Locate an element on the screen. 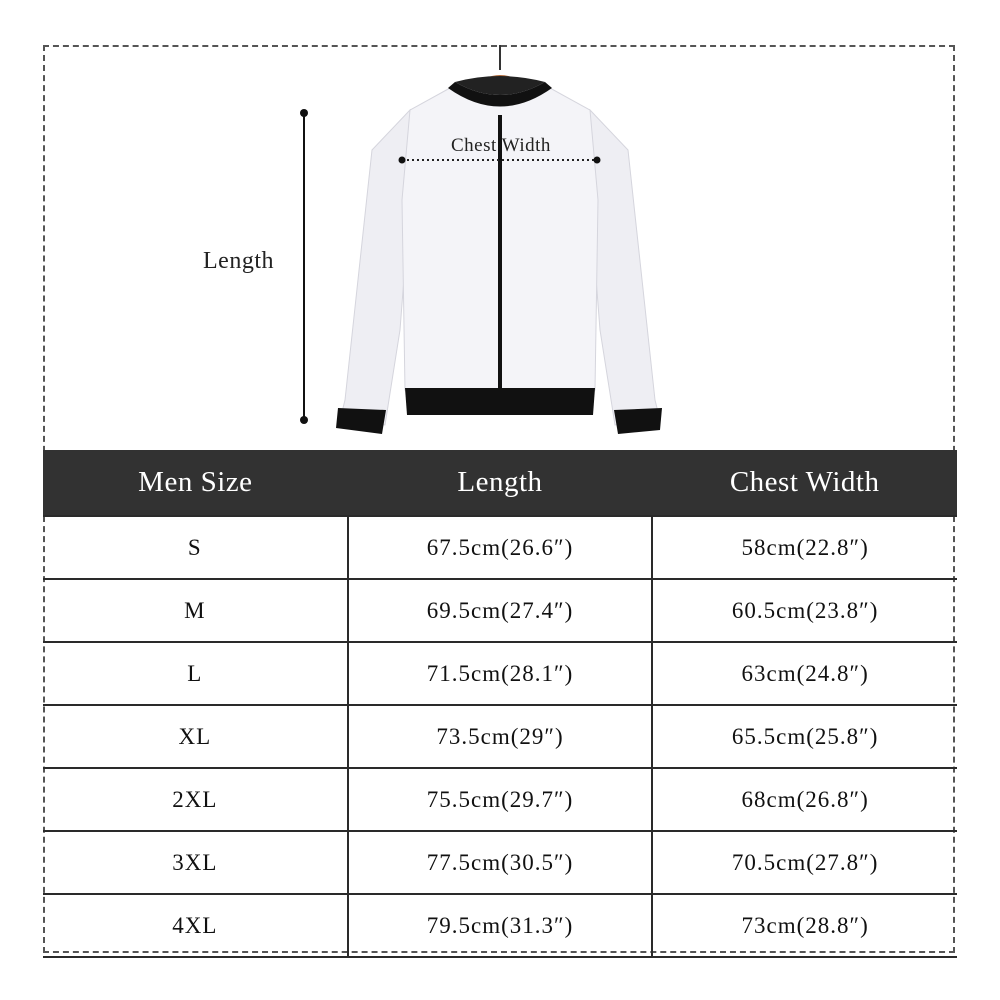 The width and height of the screenshot is (1000, 1000). header-size: Men Size is located at coordinates (195, 483).